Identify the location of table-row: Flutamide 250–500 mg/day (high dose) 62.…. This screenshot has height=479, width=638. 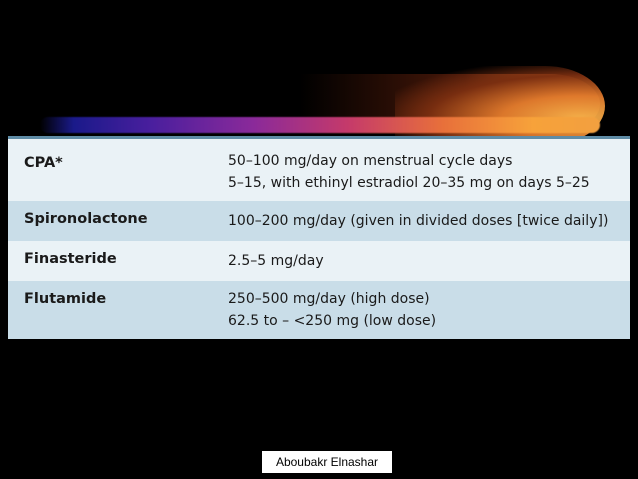
(319, 310).